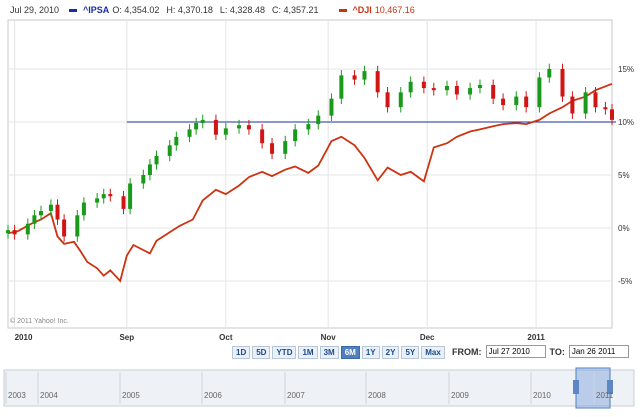  What do you see at coordinates (49, 395) in the screenshot?
I see `navigator-year-label: 2004` at bounding box center [49, 395].